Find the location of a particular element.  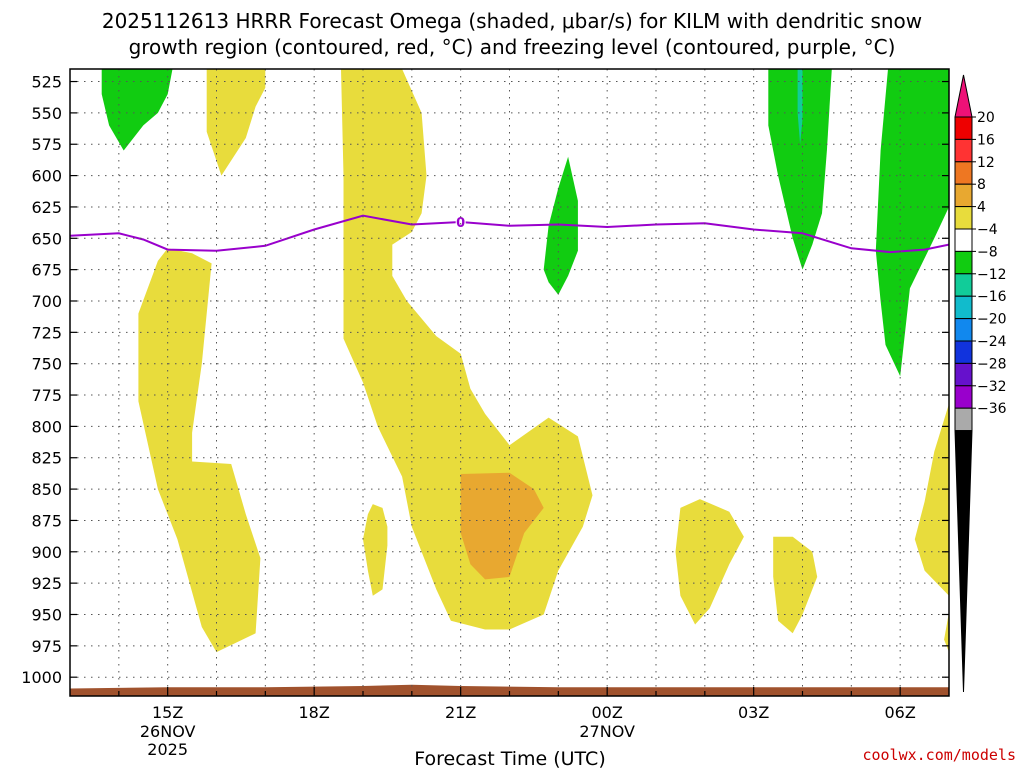

x-date-label: 27NOV is located at coordinates (607, 731).